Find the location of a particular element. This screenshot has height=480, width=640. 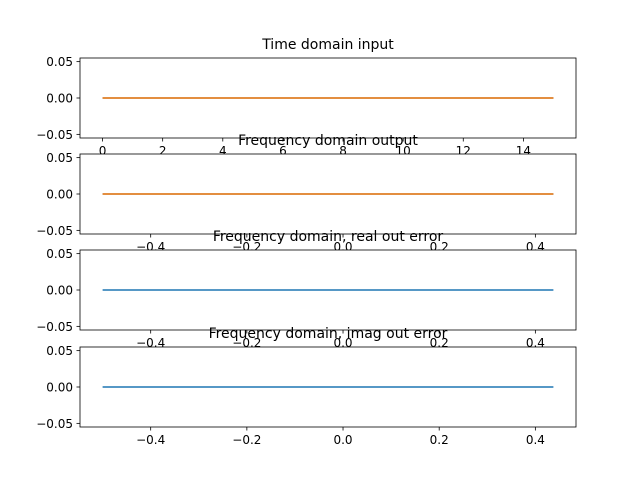

x-tick-label: 8 is located at coordinates (343, 151).